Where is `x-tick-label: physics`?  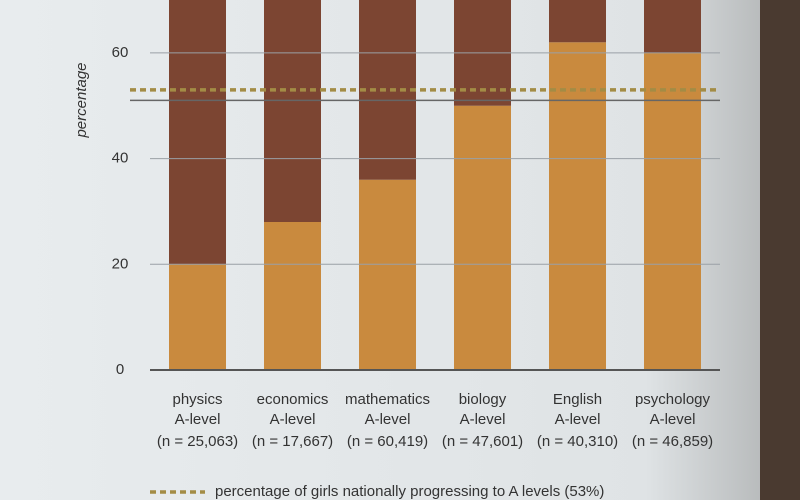
x-tick-label: physics is located at coordinates (197, 399).